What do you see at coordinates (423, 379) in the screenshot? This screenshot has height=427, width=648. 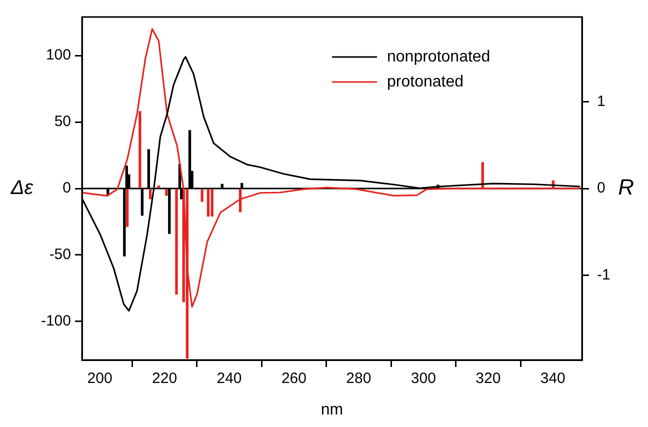 I see `x-tick-label: 300` at bounding box center [423, 379].